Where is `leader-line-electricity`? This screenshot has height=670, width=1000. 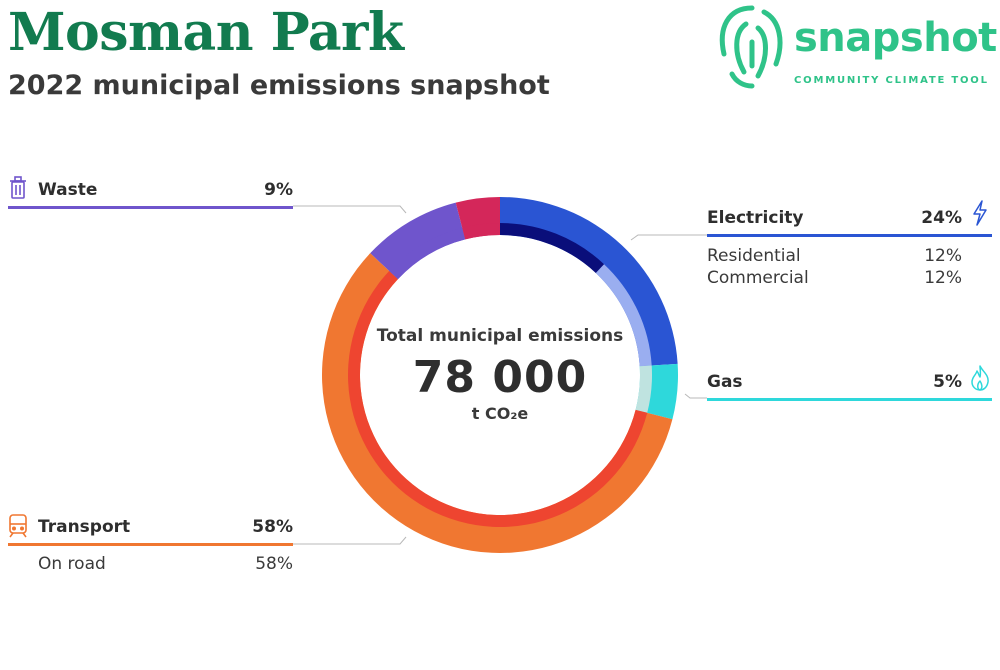
leader-line-electricity is located at coordinates (668, 237).